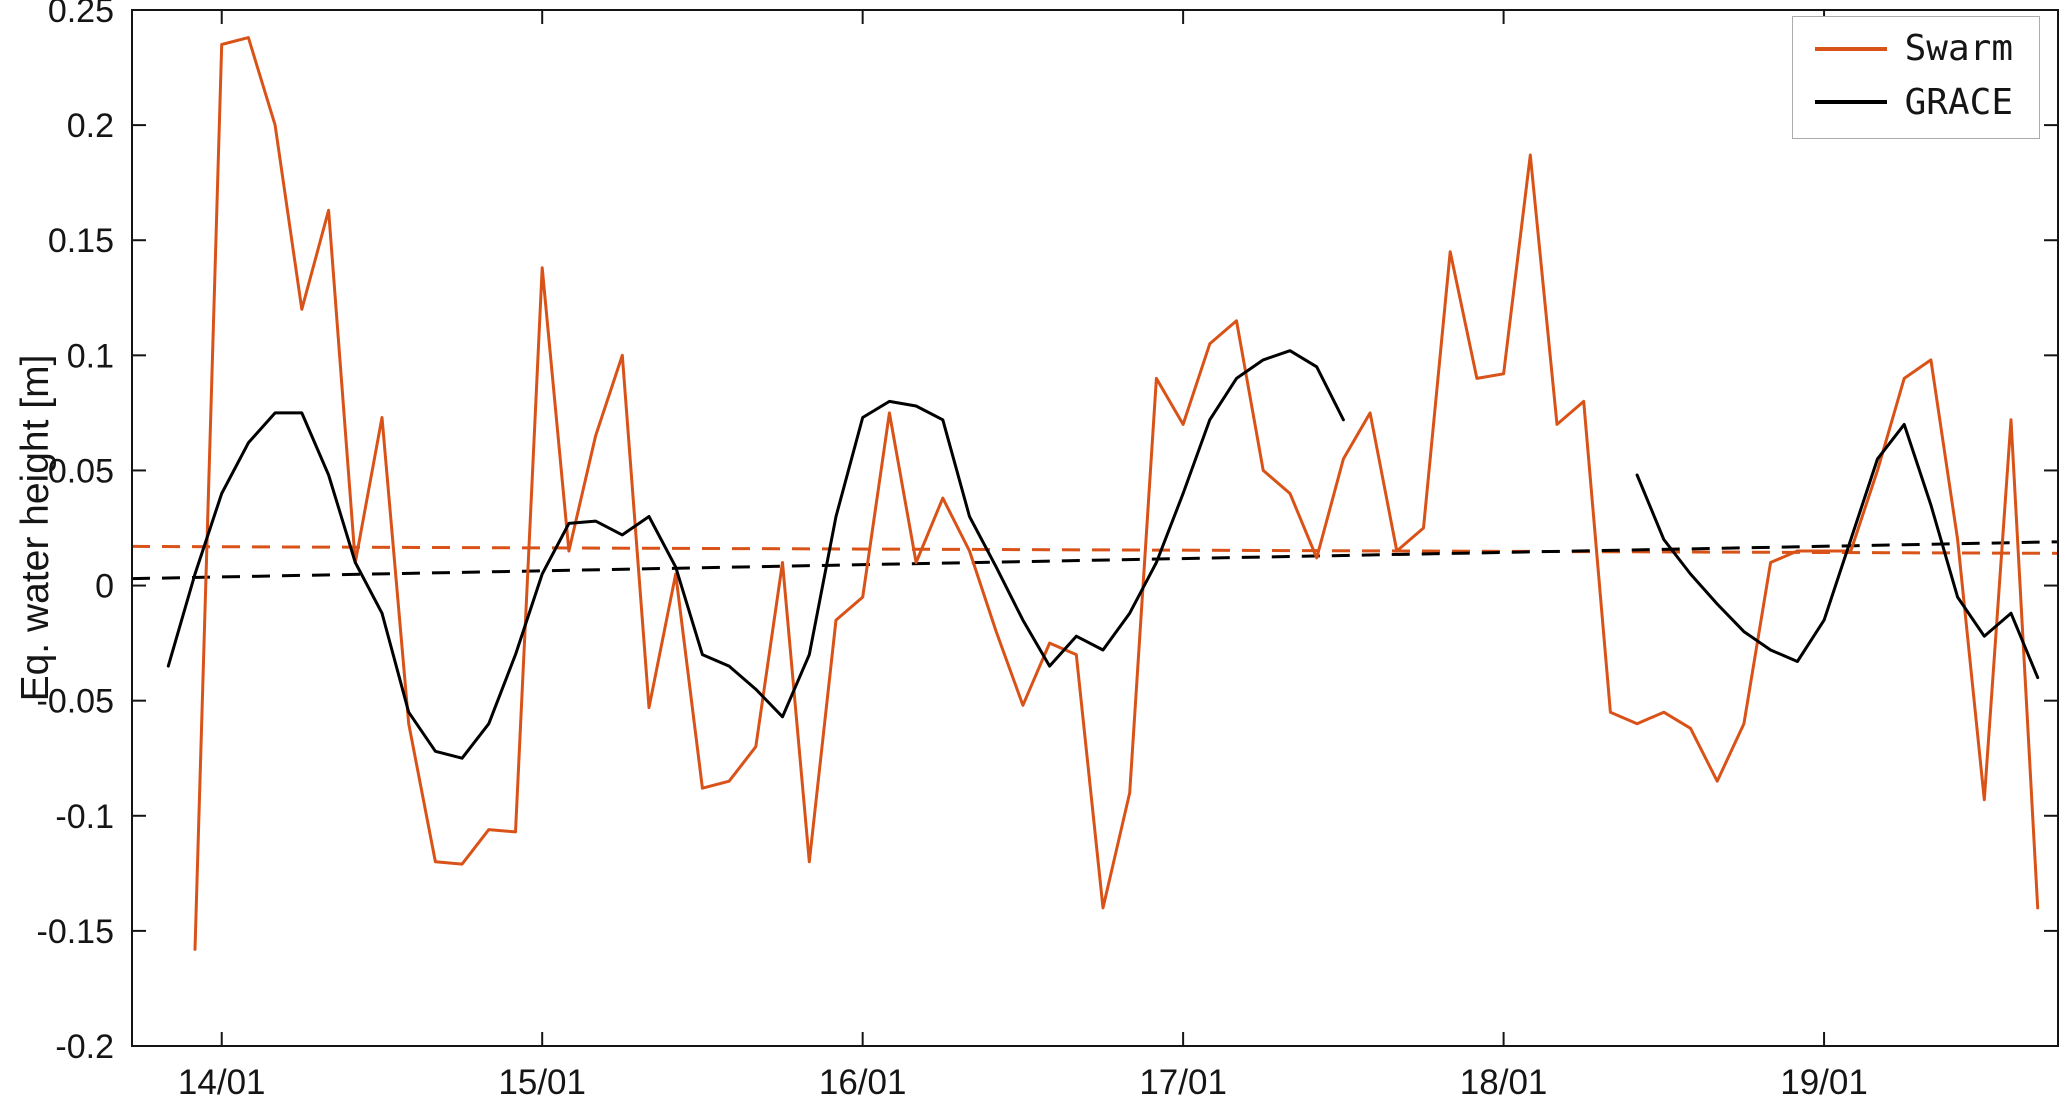  What do you see at coordinates (81, 241) in the screenshot?
I see `y-tick-label: 0.15` at bounding box center [81, 241].